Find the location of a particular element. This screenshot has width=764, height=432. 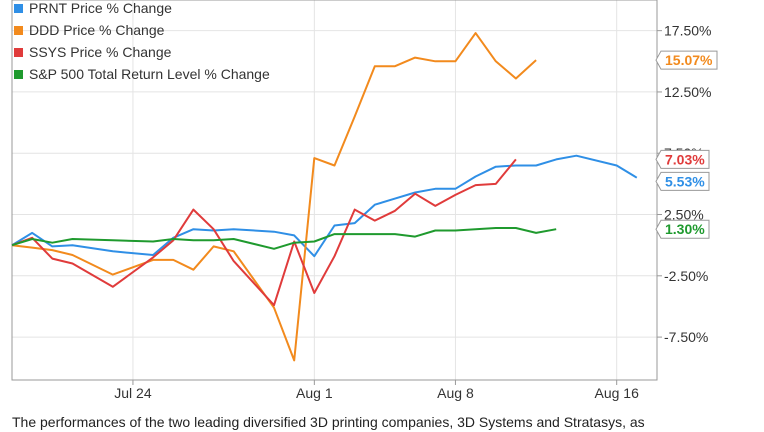

legend-item-ssys: SSYS Price % Change is located at coordinates (142, 52).